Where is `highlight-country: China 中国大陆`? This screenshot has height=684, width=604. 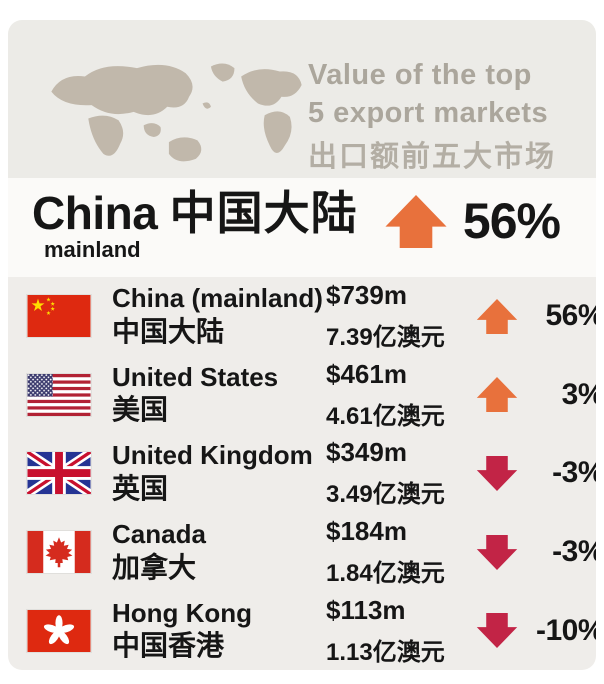
highlight-country: China 中国大陆 is located at coordinates (302, 213).